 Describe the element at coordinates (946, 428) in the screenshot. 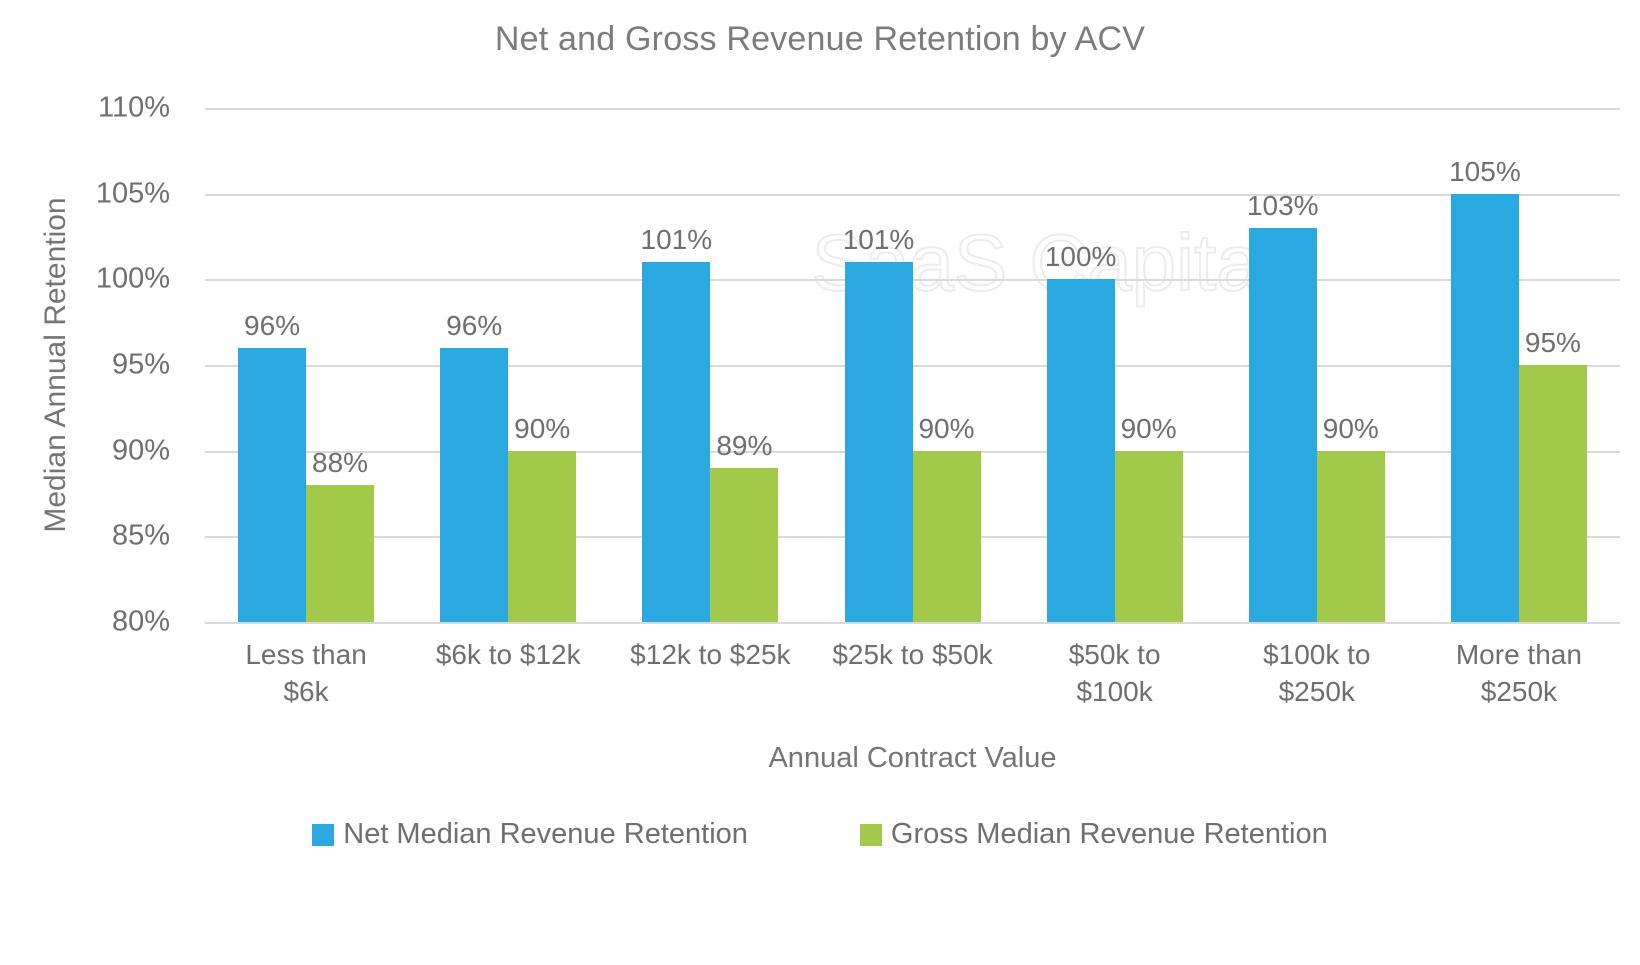

I see `data-label-gross-3: 90%` at that location.